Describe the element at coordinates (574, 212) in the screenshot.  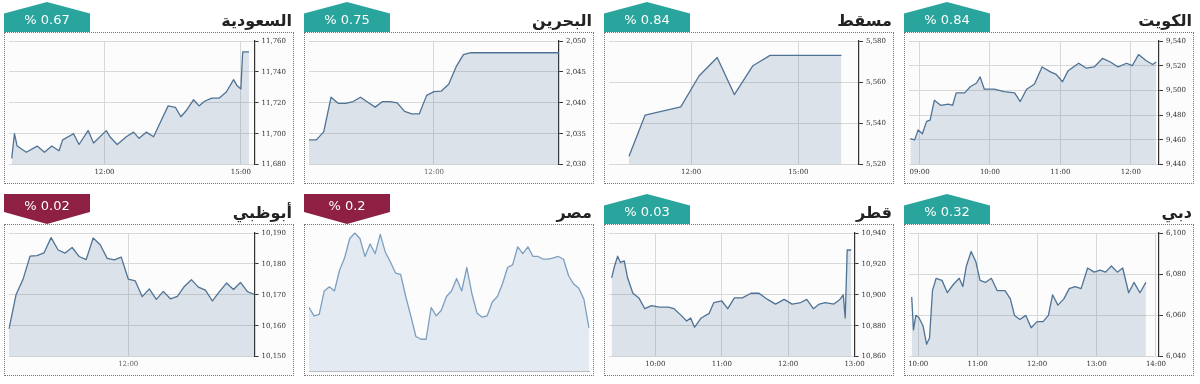
I see `chart-title: مصر` at that location.